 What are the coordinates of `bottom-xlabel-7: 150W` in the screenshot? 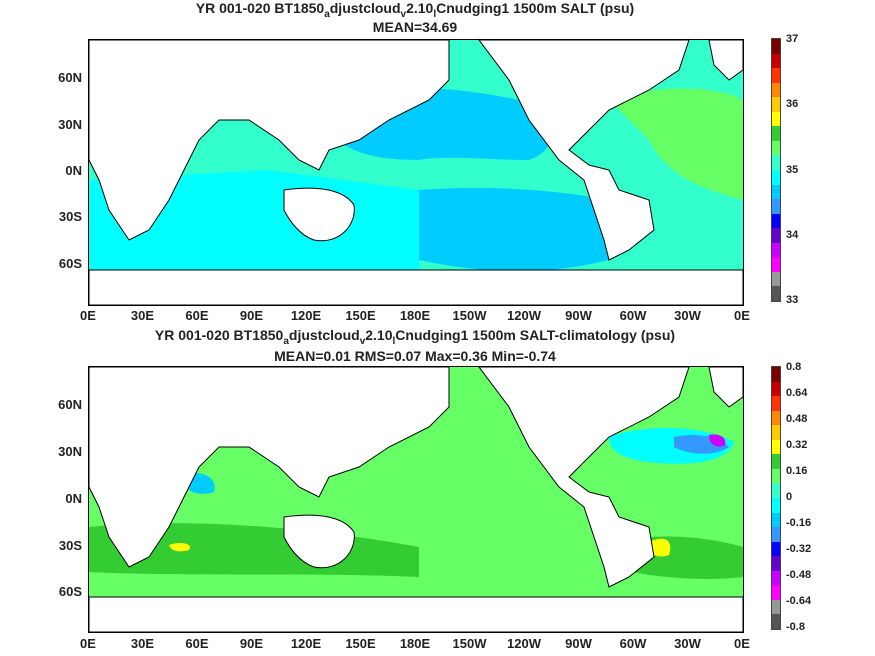 It's located at (469, 643).